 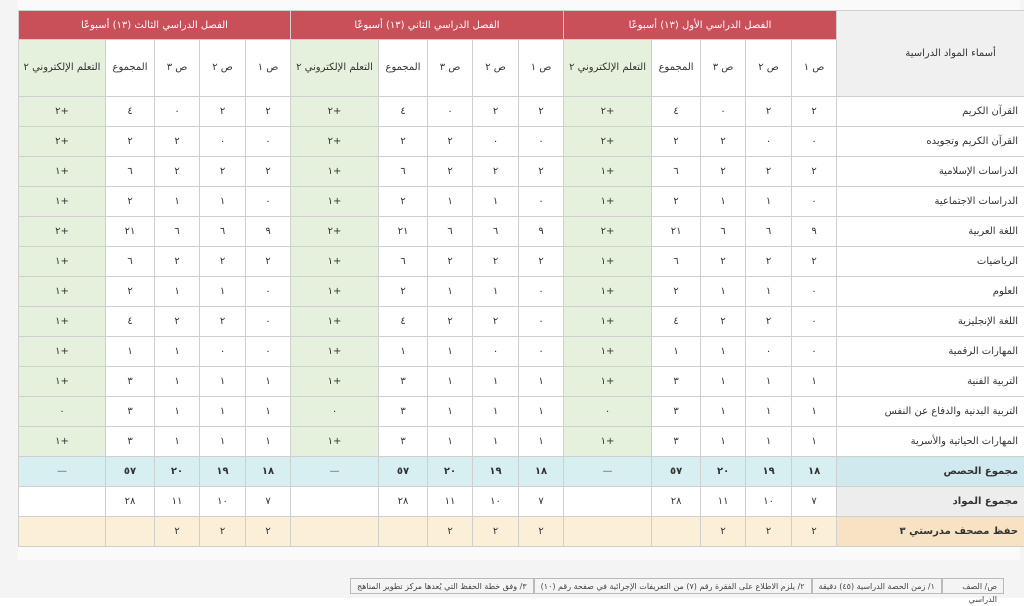 What do you see at coordinates (973, 586) in the screenshot?
I see `footnote-legend: ص/ الصف الدراسي` at bounding box center [973, 586].